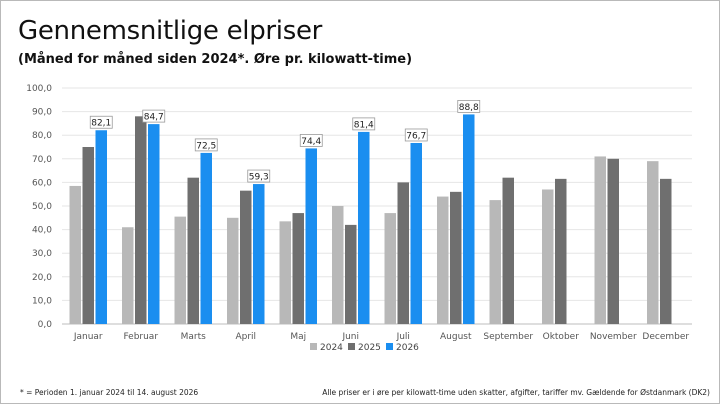 This screenshot has height=404, width=720. I want to click on bar-2026-juni, so click(364, 227).